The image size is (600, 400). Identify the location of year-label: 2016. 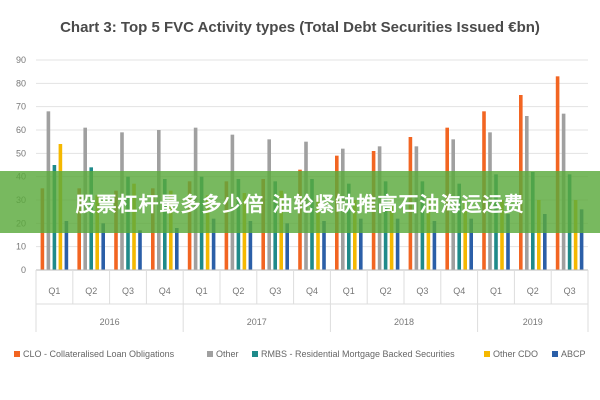
(110, 322).